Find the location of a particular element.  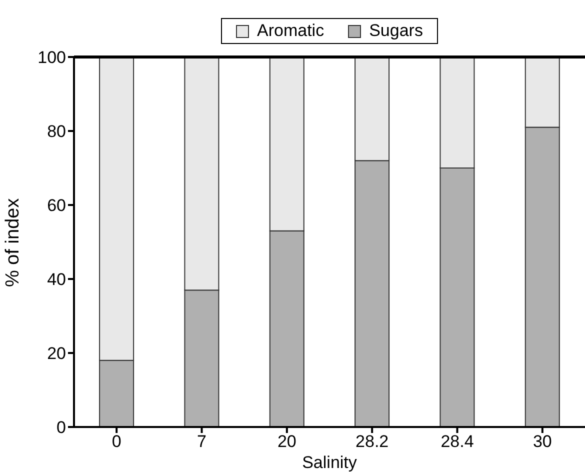

legend-label: Aromatic is located at coordinates (290, 31).